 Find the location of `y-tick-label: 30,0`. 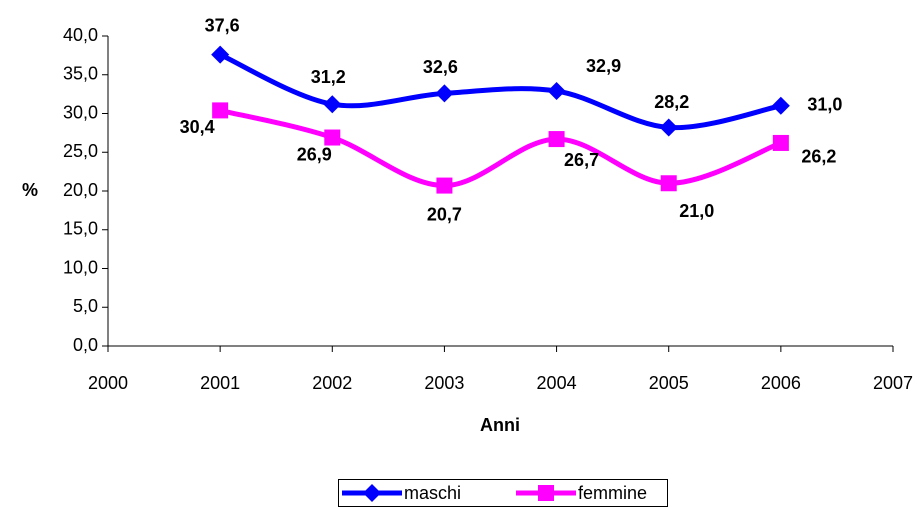

y-tick-label: 30,0 is located at coordinates (80, 112).